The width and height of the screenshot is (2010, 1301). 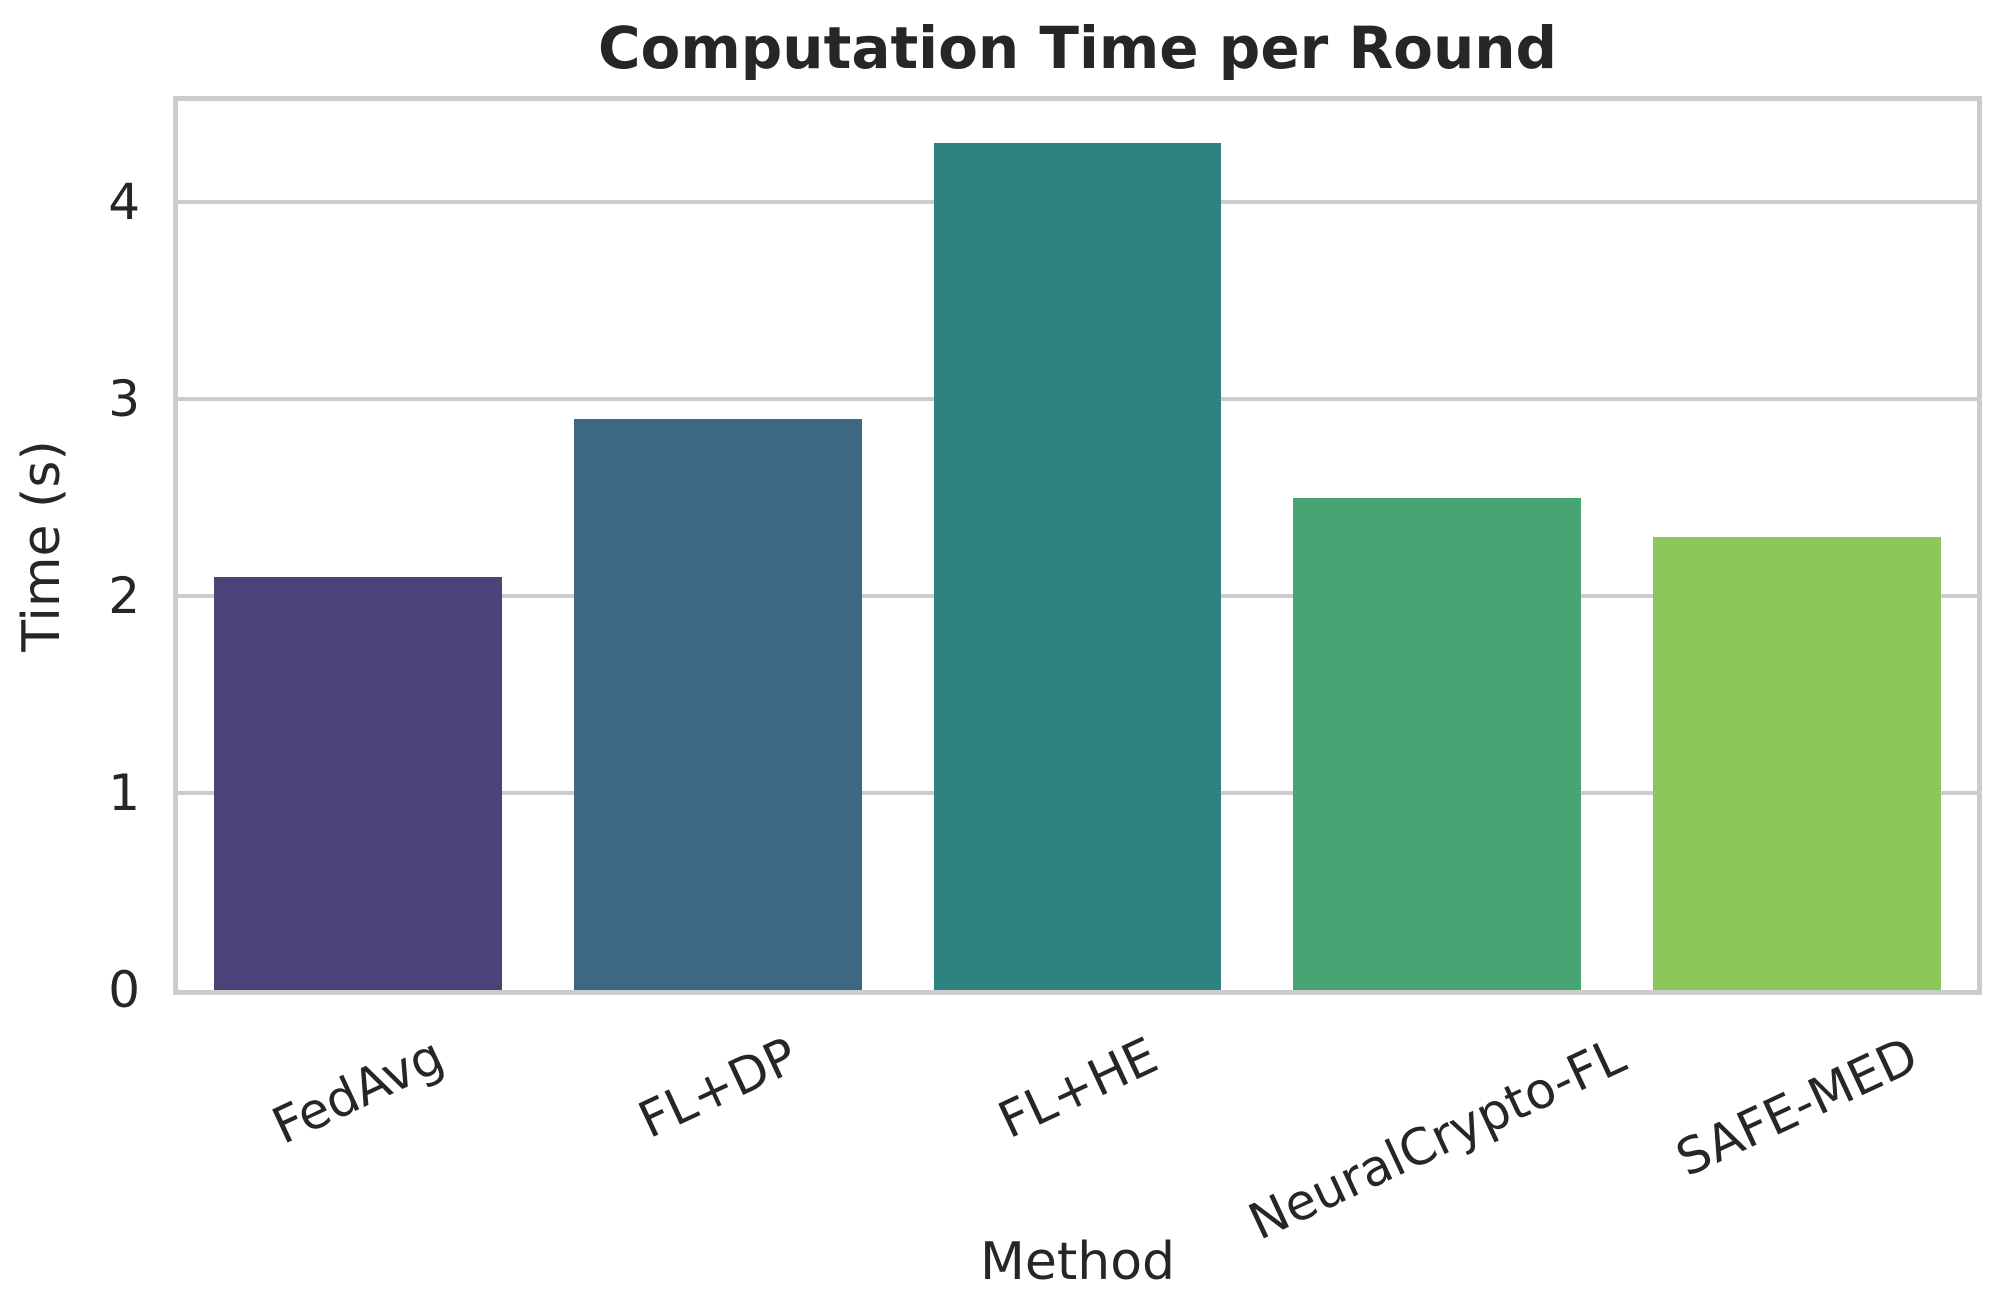 What do you see at coordinates (1077, 1262) in the screenshot?
I see `x-axis-label: Method` at bounding box center [1077, 1262].